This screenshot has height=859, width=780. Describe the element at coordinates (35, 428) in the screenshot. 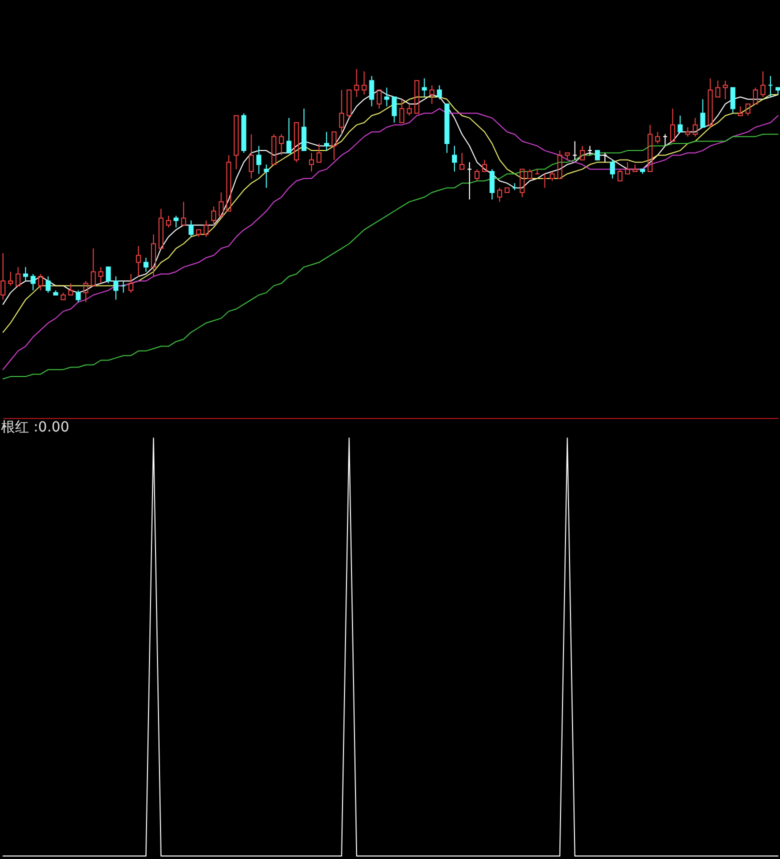

I see `chart-title: 根红 :0.00` at that location.